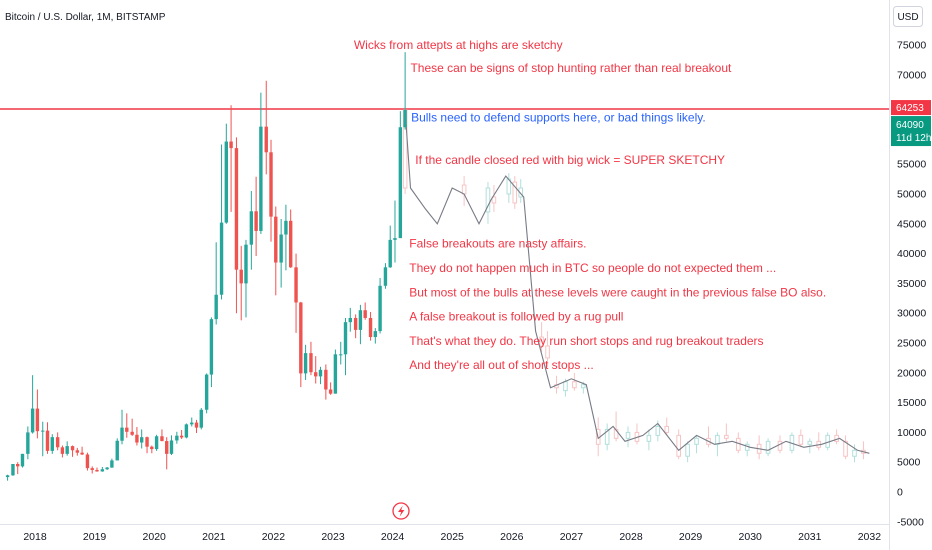  I want to click on symbol-title: Bitcoin / U.S. Dollar, 1M, BITSTAMP, so click(85, 17).